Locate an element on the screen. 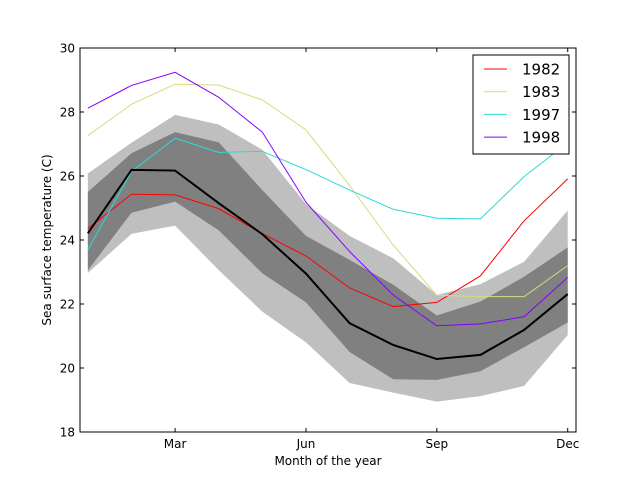  legend-label: 1998 is located at coordinates (541, 138).